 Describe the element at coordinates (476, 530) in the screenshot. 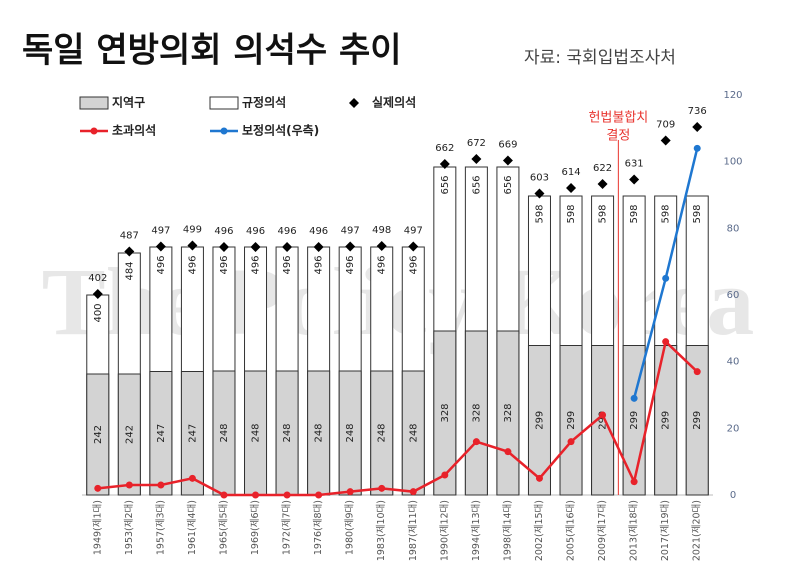

I see `x-tick-label: 1994(제13대)` at that location.